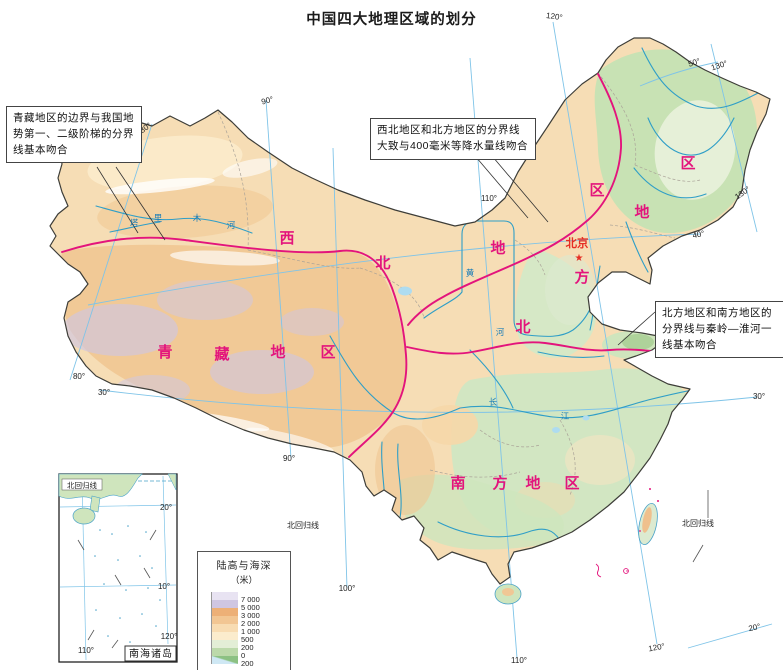  Describe the element at coordinates (648, 524) in the screenshot. I see `taiwan-island` at that location.